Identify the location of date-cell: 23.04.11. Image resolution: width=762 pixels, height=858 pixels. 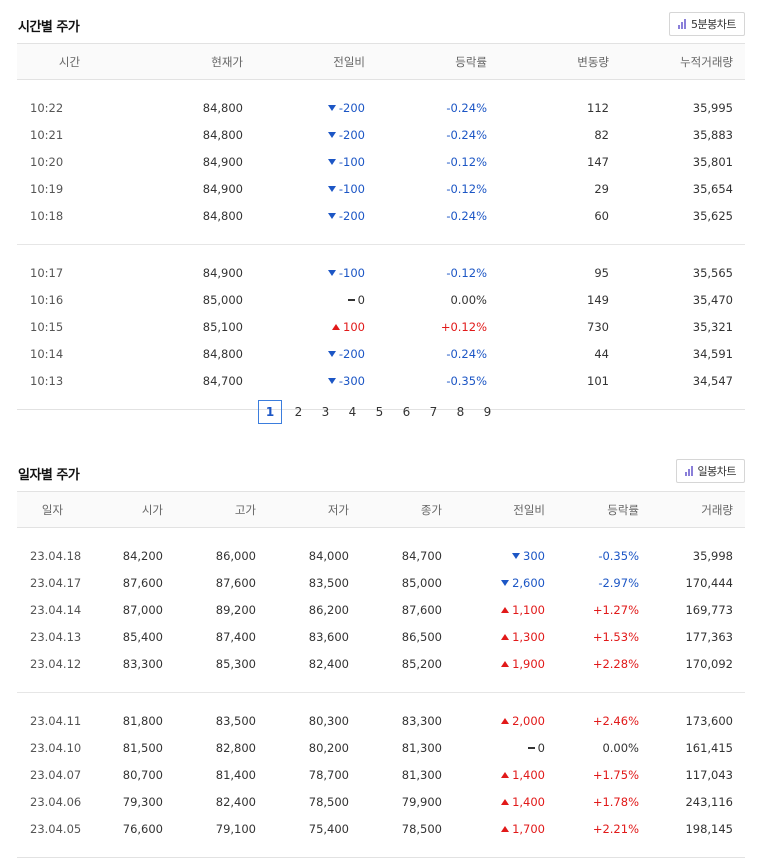
(56, 720).